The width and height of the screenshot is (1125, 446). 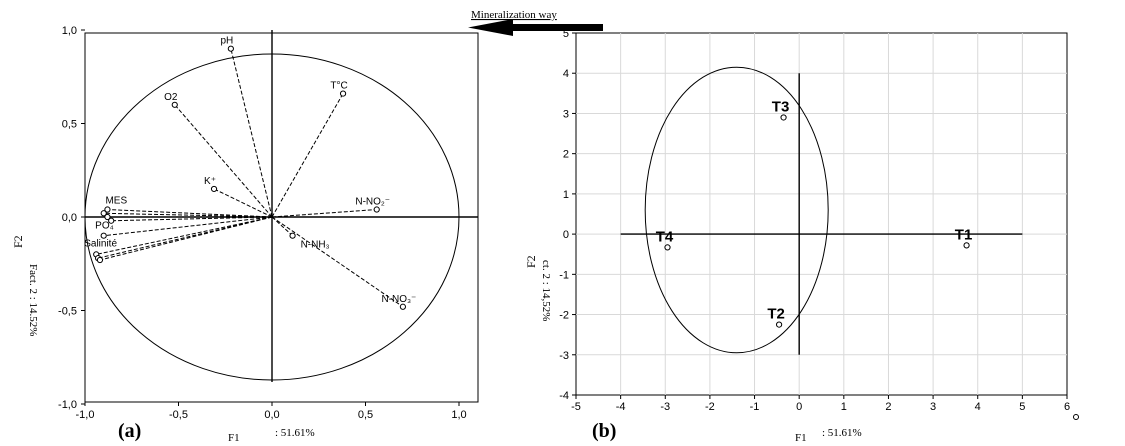 I want to click on b-point-label: T1, so click(x=964, y=234).